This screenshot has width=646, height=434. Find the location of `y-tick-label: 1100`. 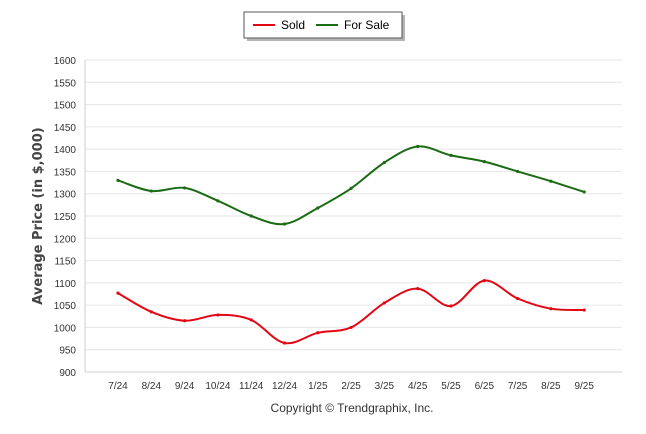

y-tick-label: 1100 is located at coordinates (65, 284).